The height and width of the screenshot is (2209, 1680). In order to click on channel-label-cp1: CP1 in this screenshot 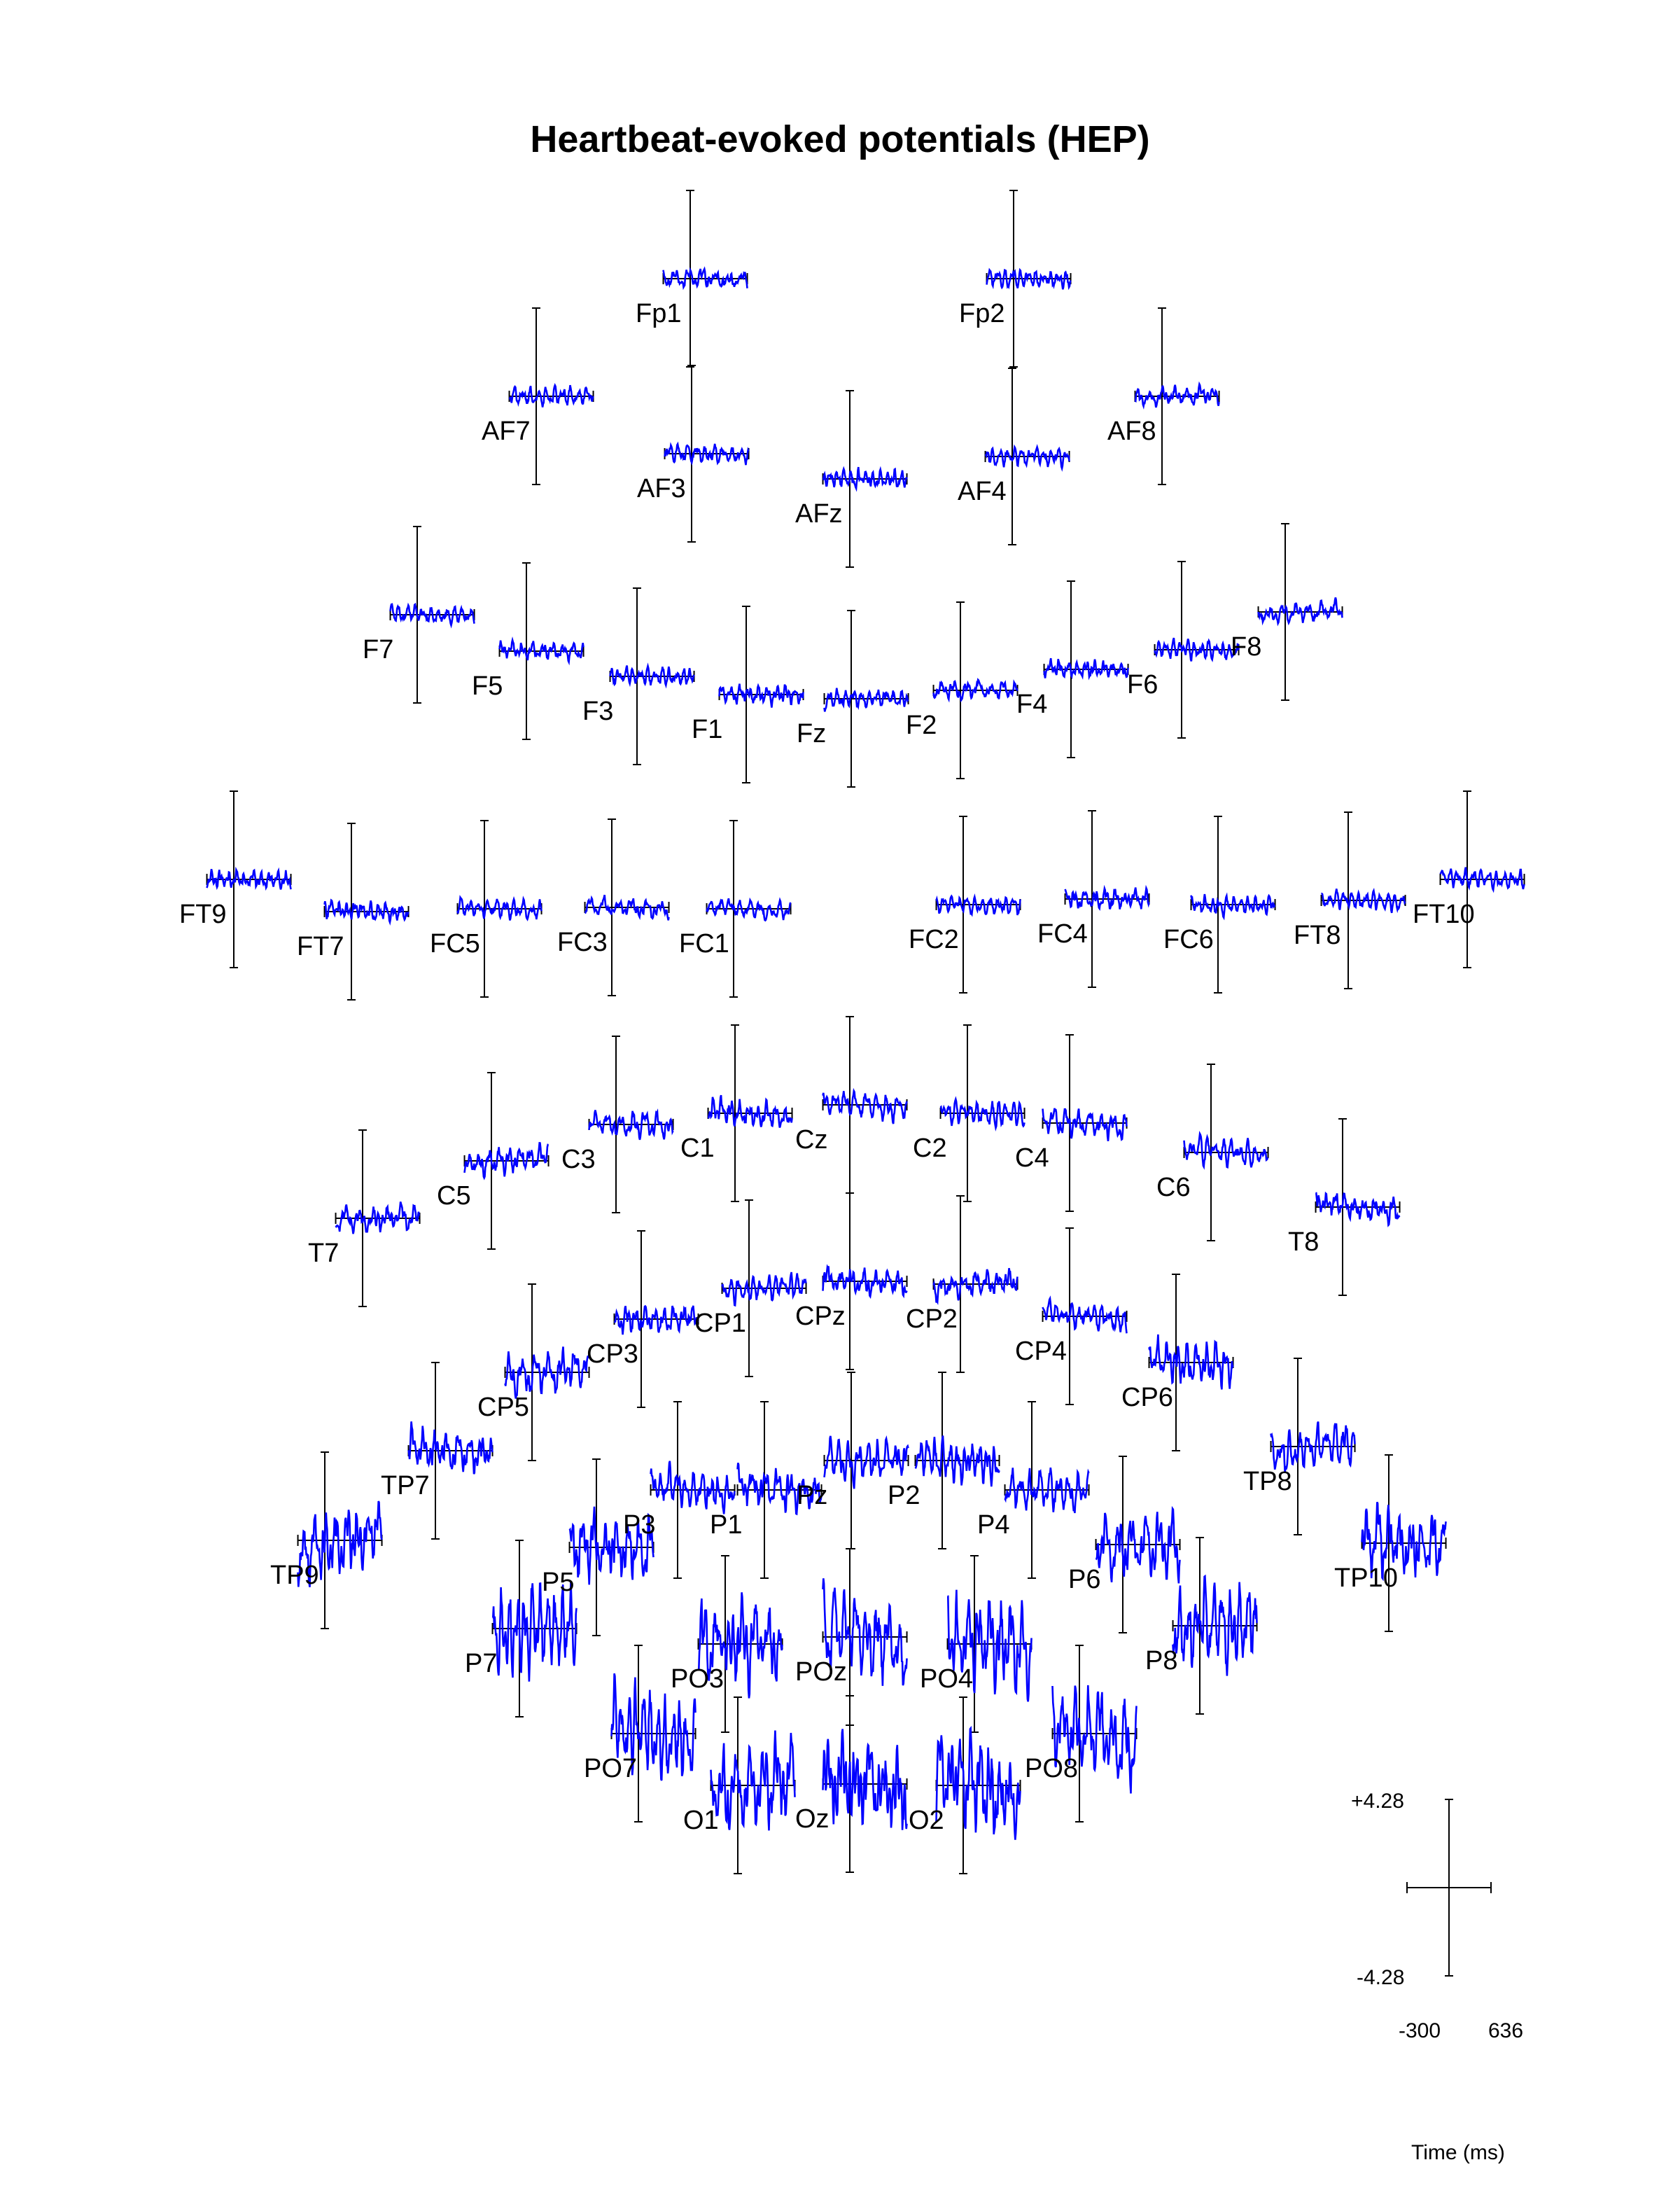, I will do `click(720, 1323)`.